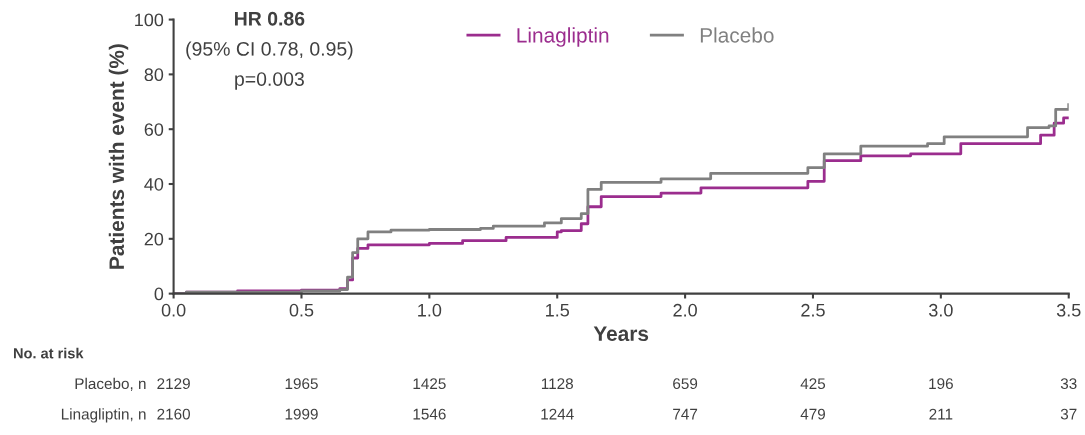 The image size is (1085, 435). What do you see at coordinates (563, 37) in the screenshot?
I see `legend-label: Linagliptin` at bounding box center [563, 37].